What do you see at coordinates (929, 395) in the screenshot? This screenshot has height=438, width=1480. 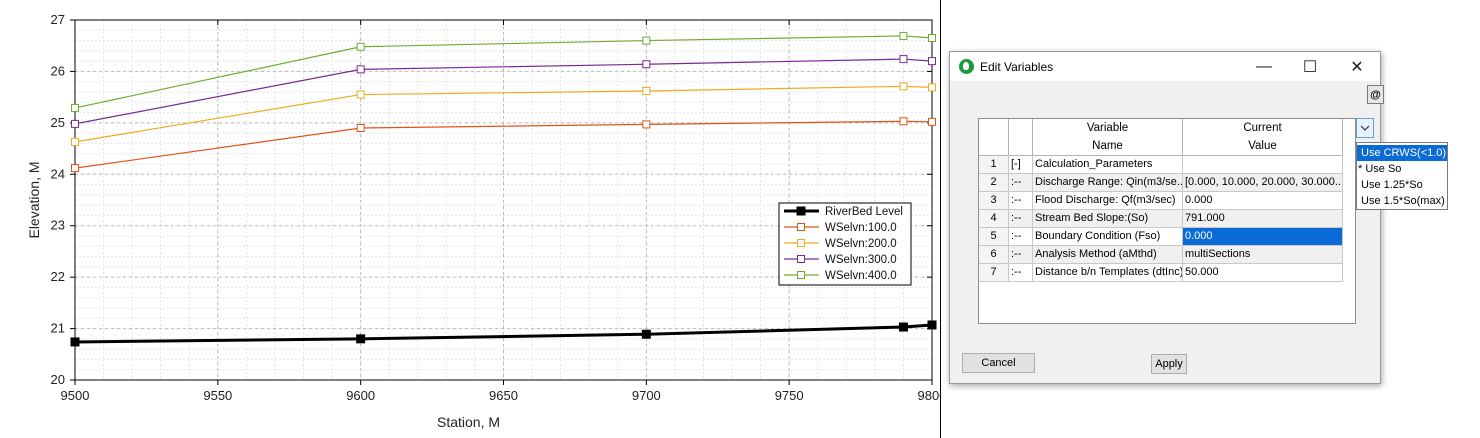 I see `x-tick-label: 9800` at bounding box center [929, 395].